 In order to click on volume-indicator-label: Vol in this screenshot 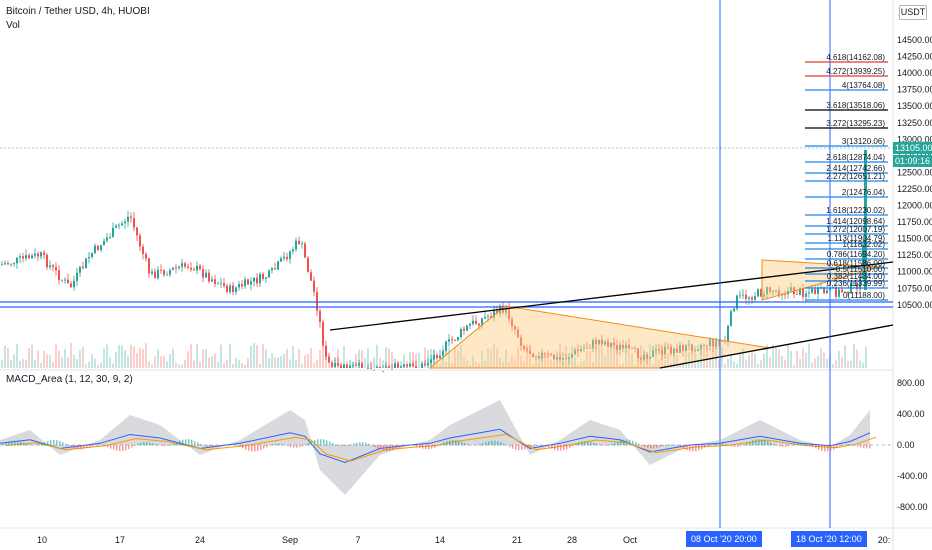, I will do `click(13, 25)`.